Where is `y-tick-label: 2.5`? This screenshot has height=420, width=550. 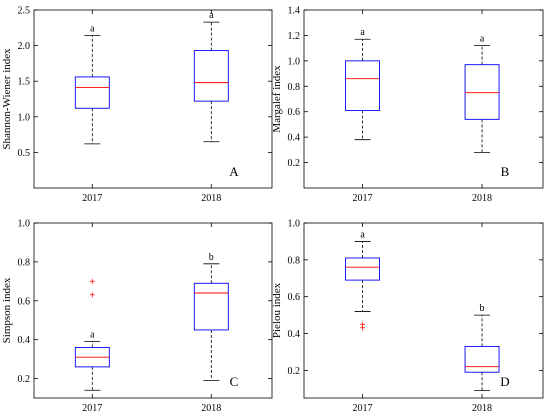 y-tick-label: 2.5 is located at coordinates (24, 11).